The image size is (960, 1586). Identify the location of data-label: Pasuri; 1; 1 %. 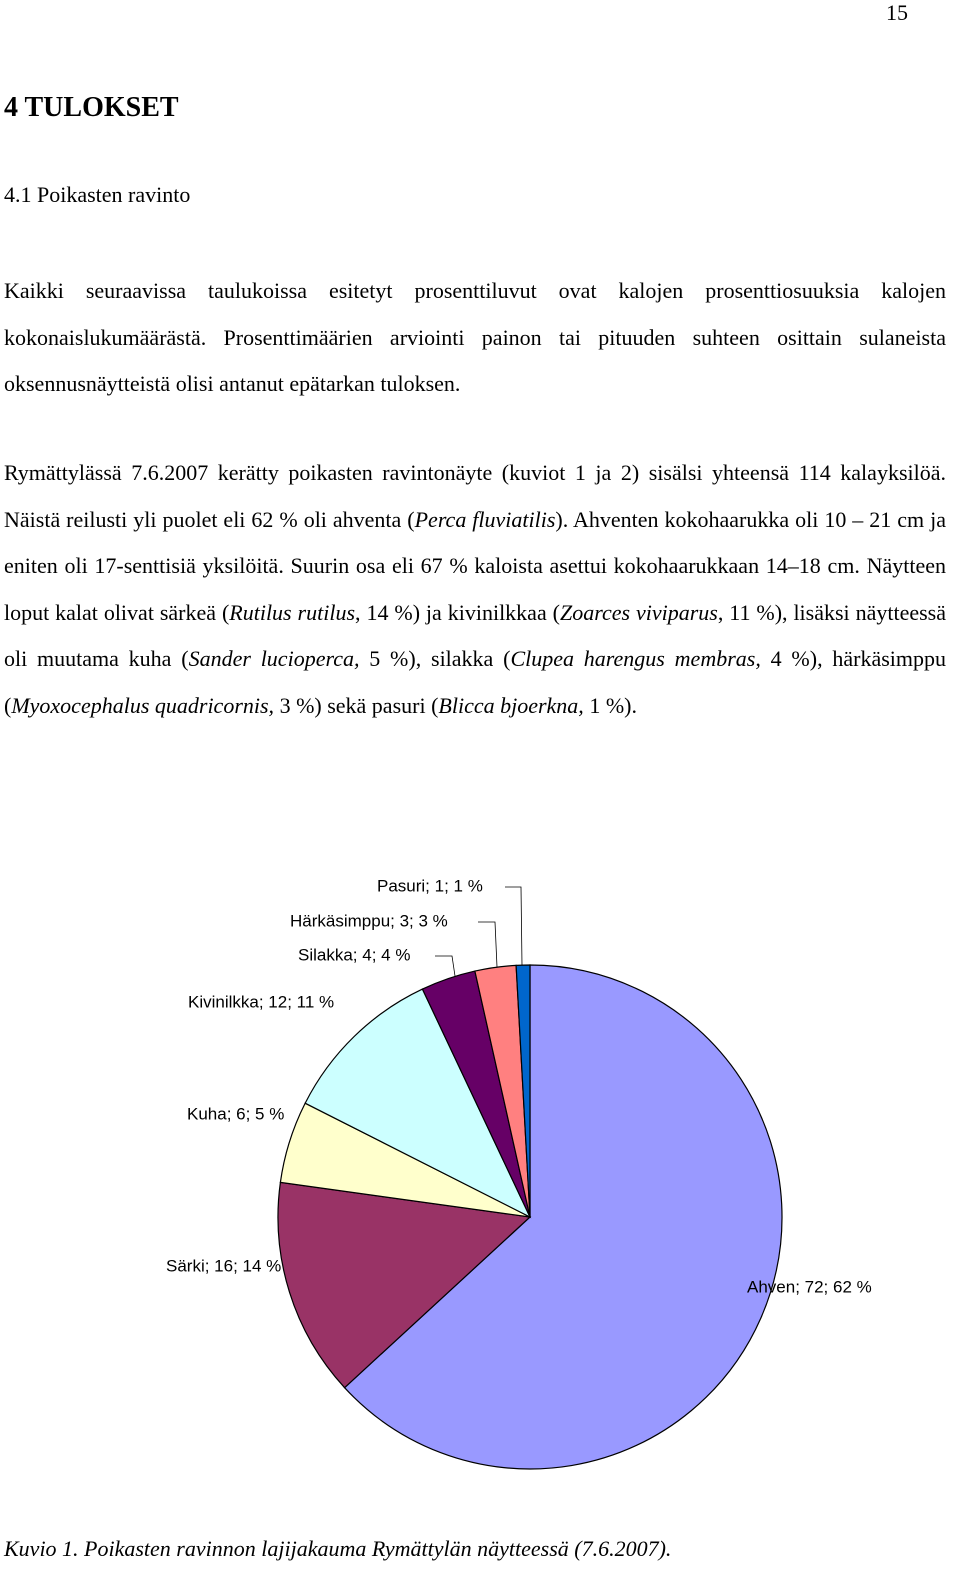
(430, 885).